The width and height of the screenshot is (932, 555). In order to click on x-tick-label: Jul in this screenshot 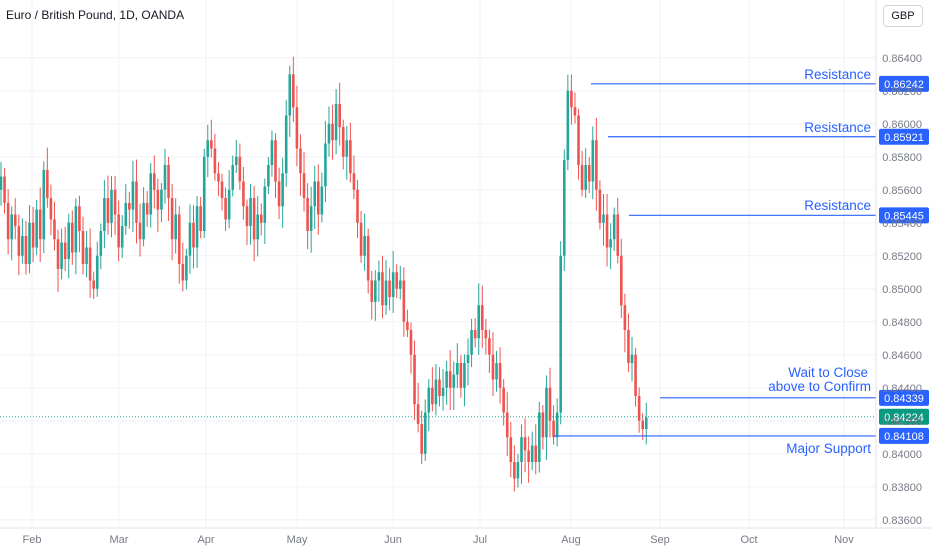, I will do `click(480, 540)`.